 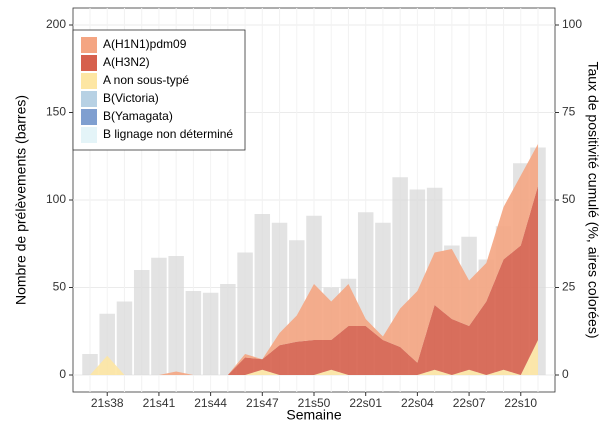 What do you see at coordinates (572, 24) in the screenshot?
I see `y2-tick-label: 100` at bounding box center [572, 24].